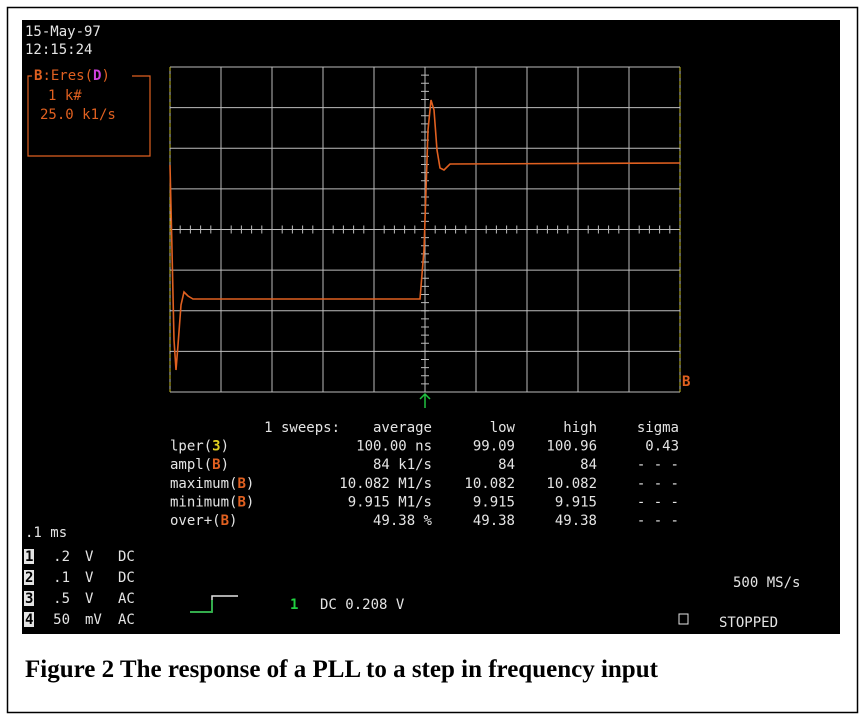  What do you see at coordinates (580, 428) in the screenshot?
I see `table-header: high` at bounding box center [580, 428].